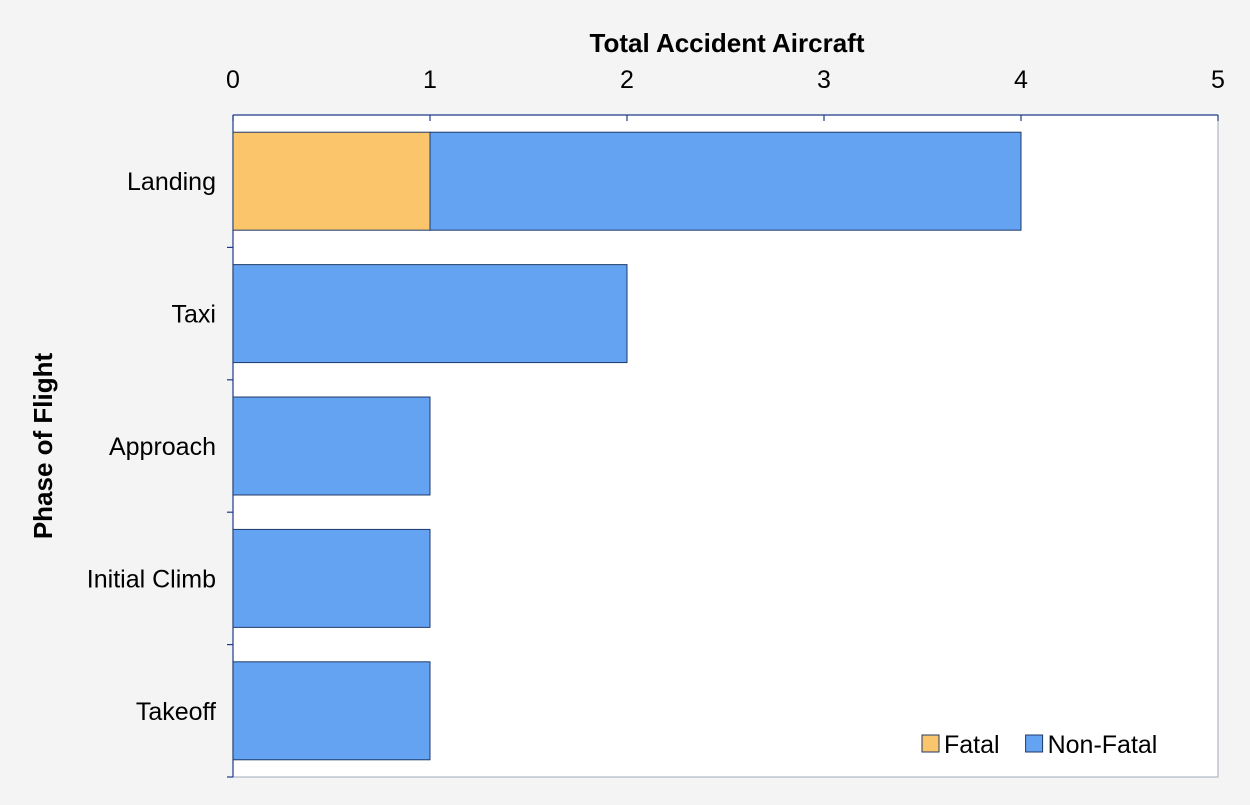 The height and width of the screenshot is (805, 1250). Describe the element at coordinates (1103, 745) in the screenshot. I see `legend-label: Non-Fatal` at that location.